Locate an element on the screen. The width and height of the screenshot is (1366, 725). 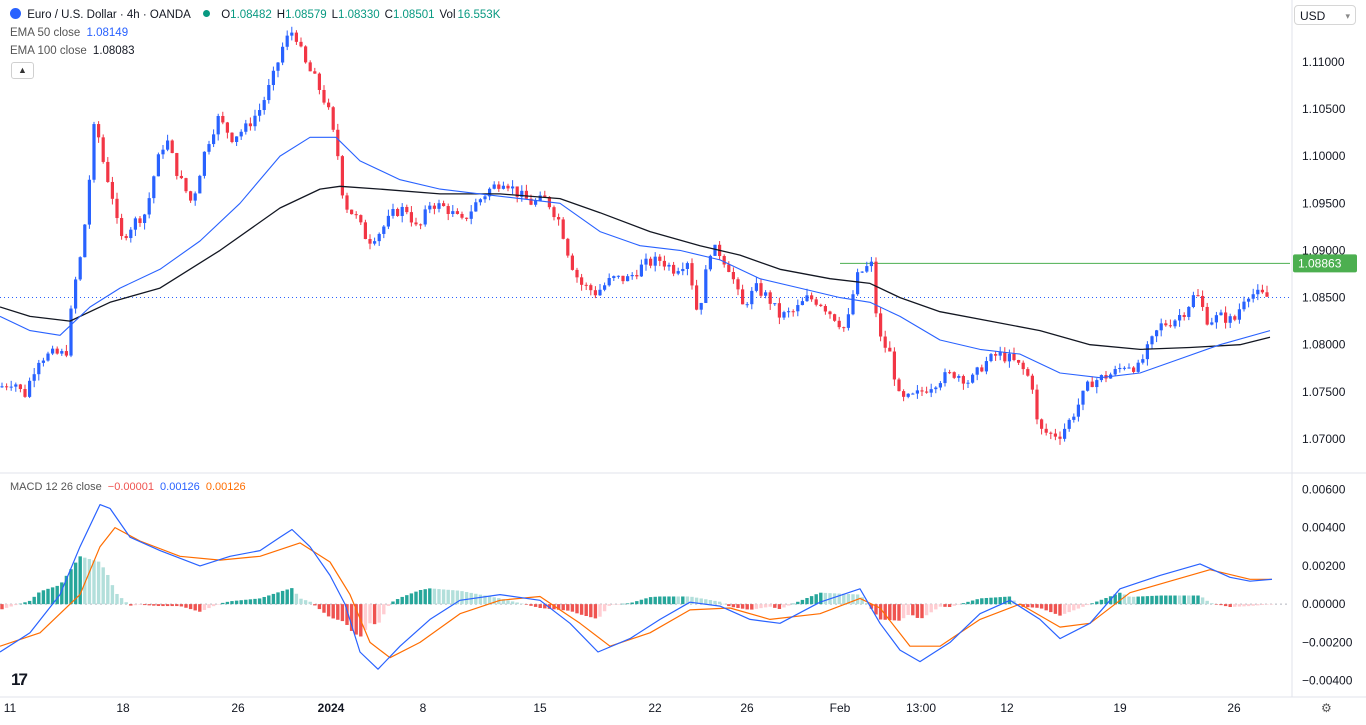
price-axis-tick: 1.11000 is located at coordinates (1323, 62).